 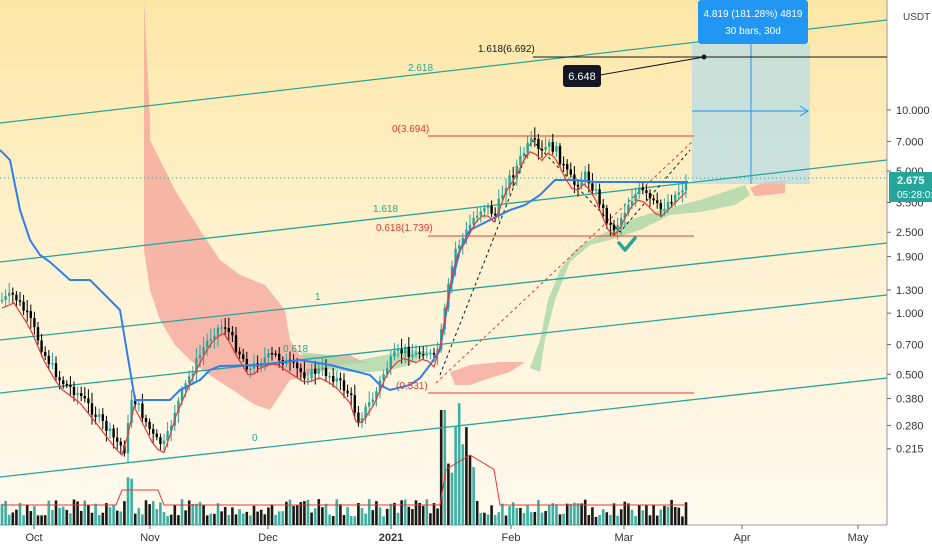 I want to click on fib-label-0: 0(3.694), so click(x=410, y=129).